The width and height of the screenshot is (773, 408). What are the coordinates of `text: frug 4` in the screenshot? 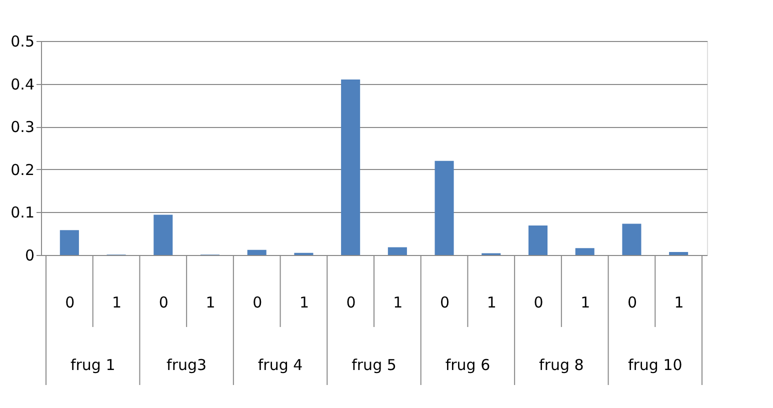 It's located at (280, 365).